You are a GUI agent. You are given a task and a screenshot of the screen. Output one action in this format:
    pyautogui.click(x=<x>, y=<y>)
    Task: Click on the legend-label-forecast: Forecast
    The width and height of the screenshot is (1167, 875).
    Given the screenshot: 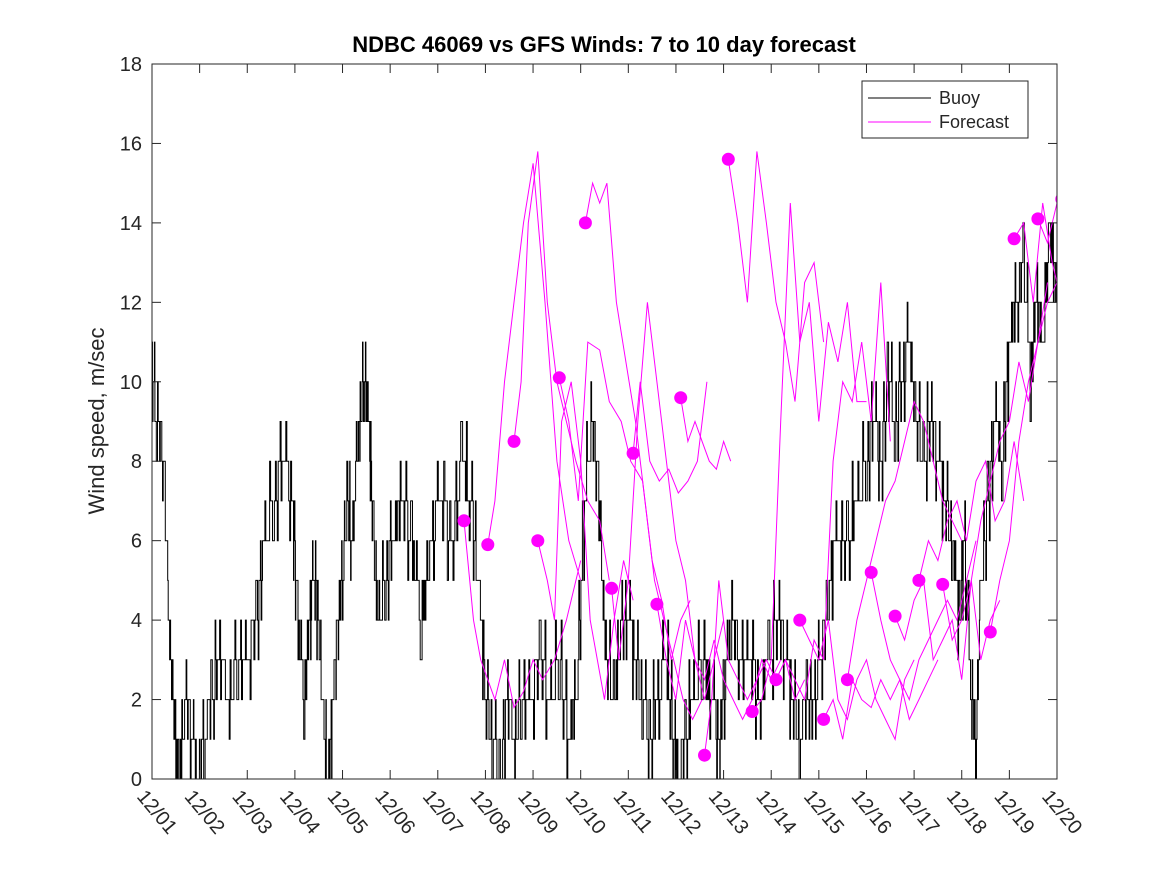 What is the action you would take?
    pyautogui.click(x=974, y=122)
    